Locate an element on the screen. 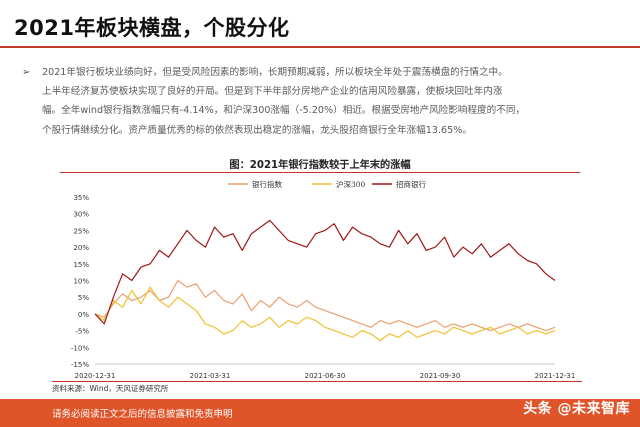  chart-title-divider is located at coordinates (320, 172).